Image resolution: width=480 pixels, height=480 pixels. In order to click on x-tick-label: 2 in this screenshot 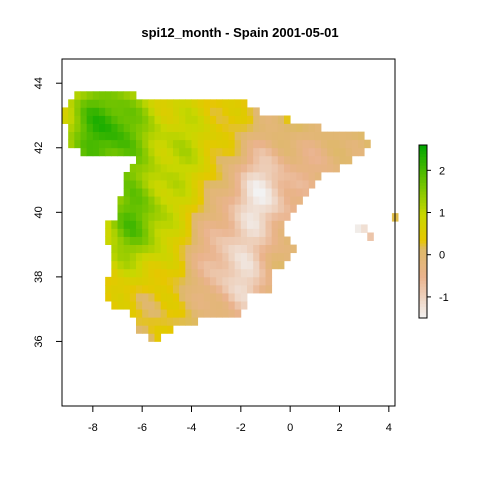, I will do `click(339, 428)`.